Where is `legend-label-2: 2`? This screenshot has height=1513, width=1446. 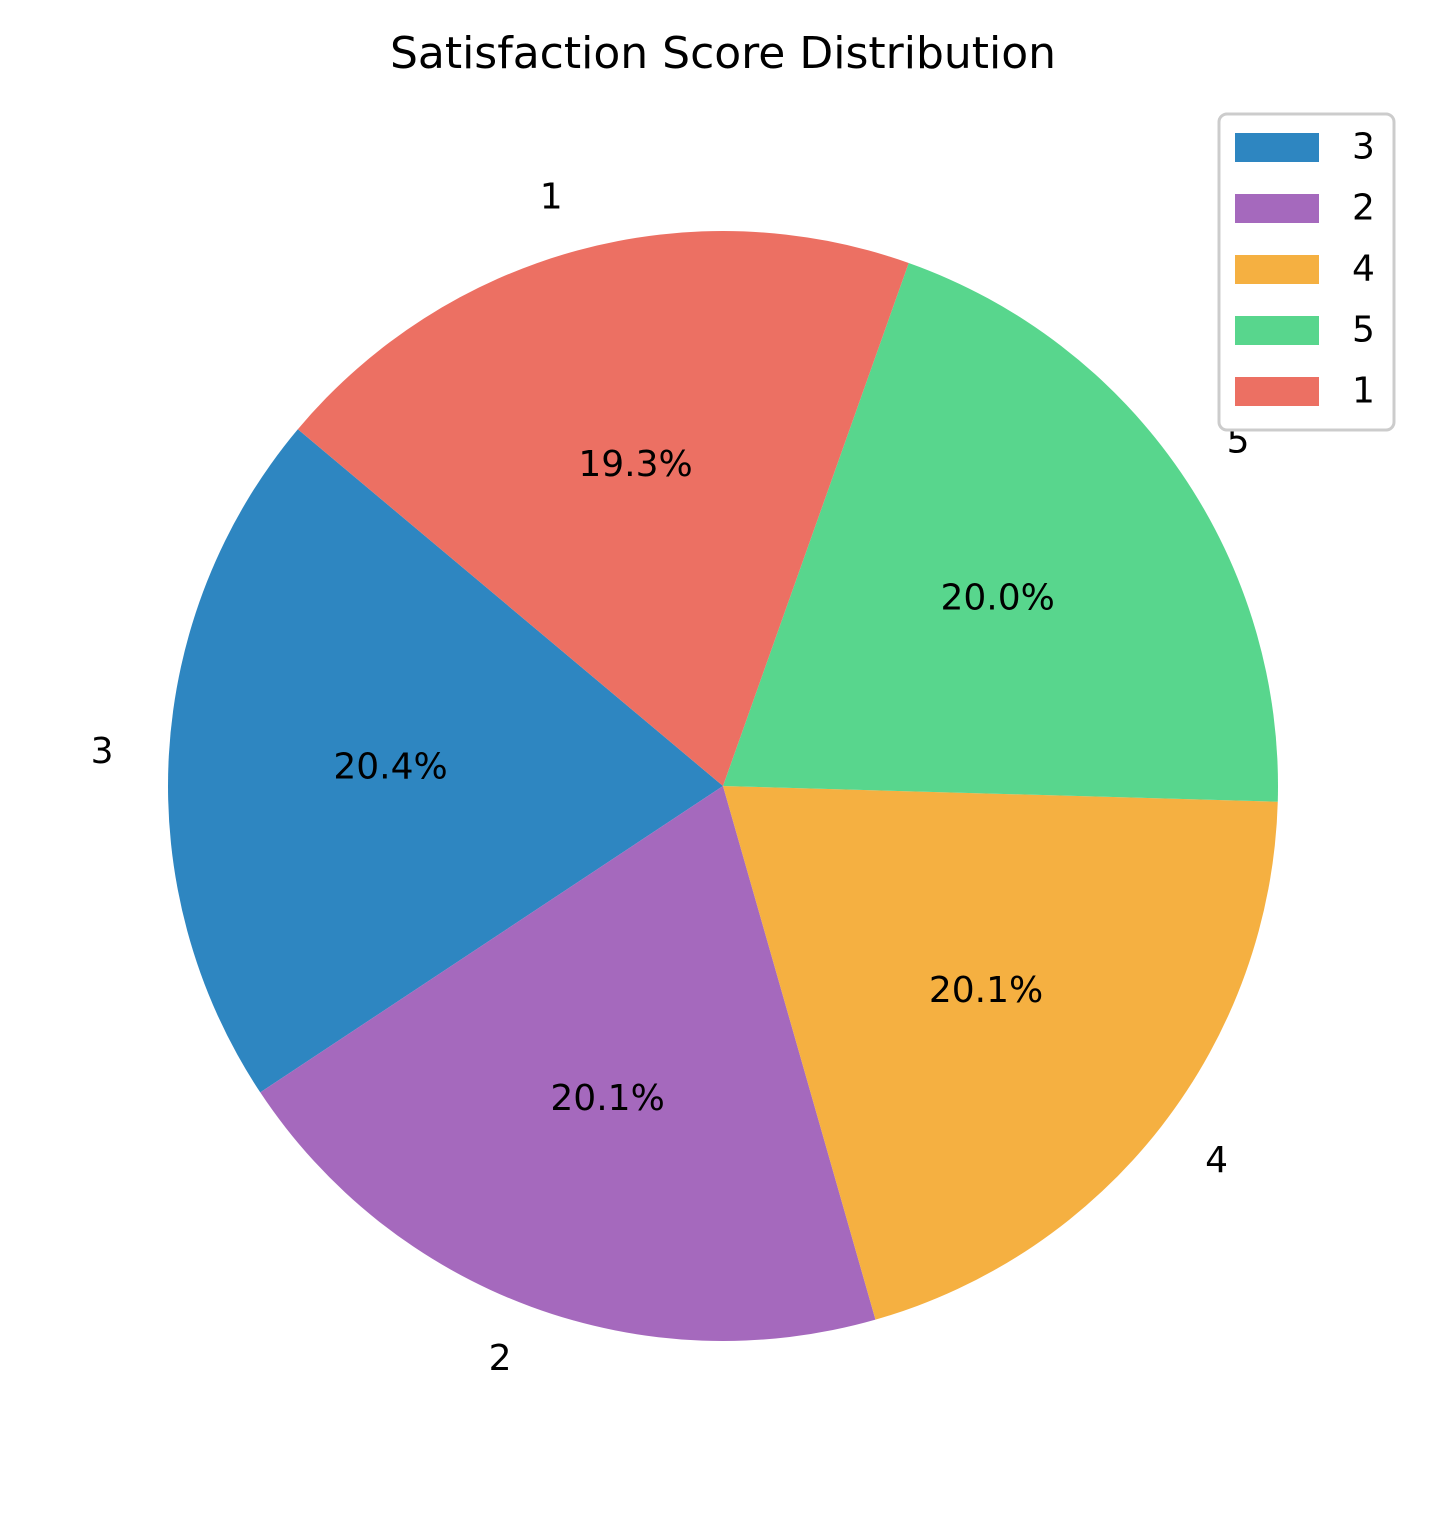
legend-label-2: 2 is located at coordinates (1363, 208).